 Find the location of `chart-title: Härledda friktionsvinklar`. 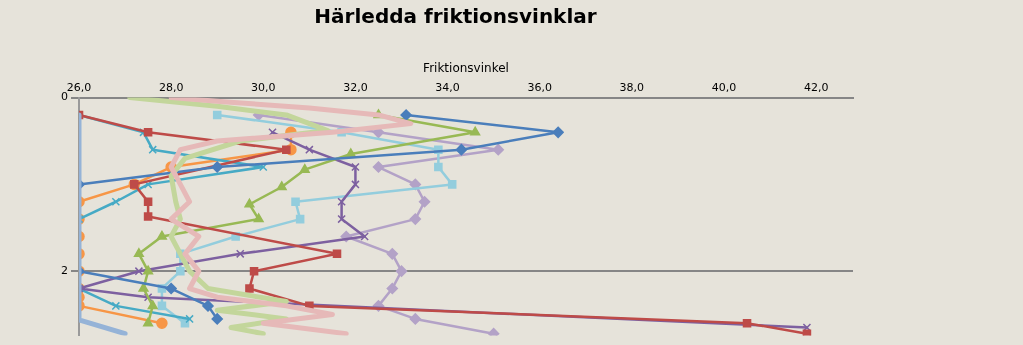

chart-title: Härledda friktionsvinklar is located at coordinates (455, 16).